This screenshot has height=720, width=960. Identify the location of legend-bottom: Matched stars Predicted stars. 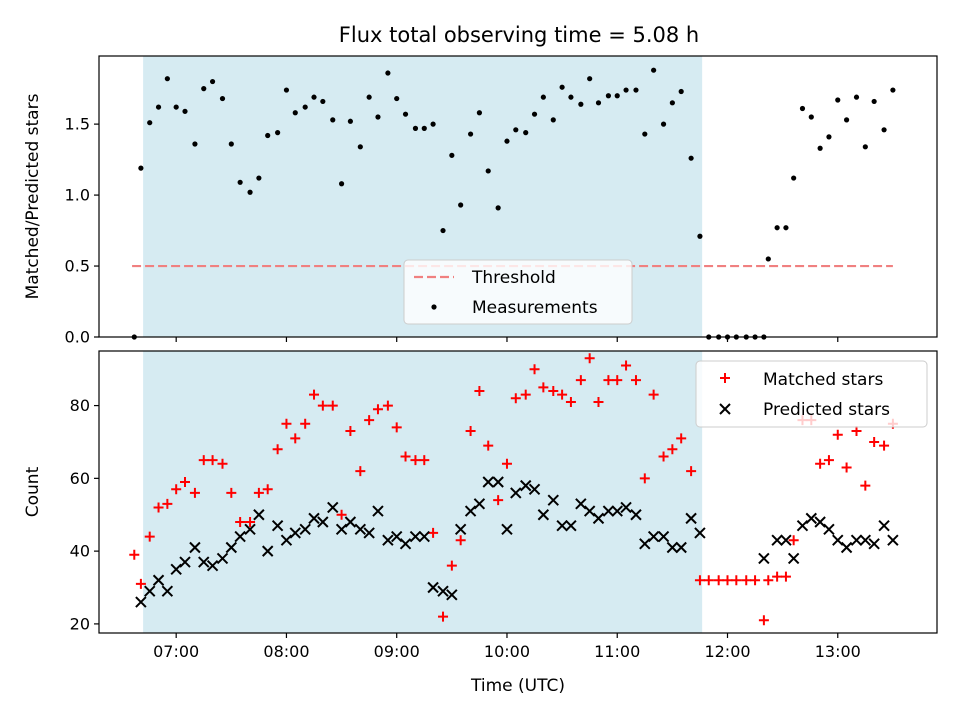
(811, 394).